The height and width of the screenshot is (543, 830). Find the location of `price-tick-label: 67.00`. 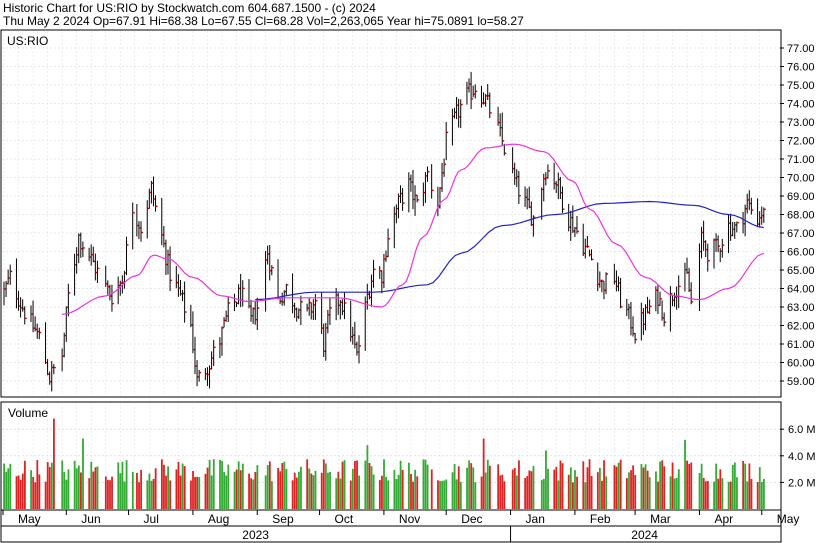

price-tick-label: 67.00 is located at coordinates (801, 234).